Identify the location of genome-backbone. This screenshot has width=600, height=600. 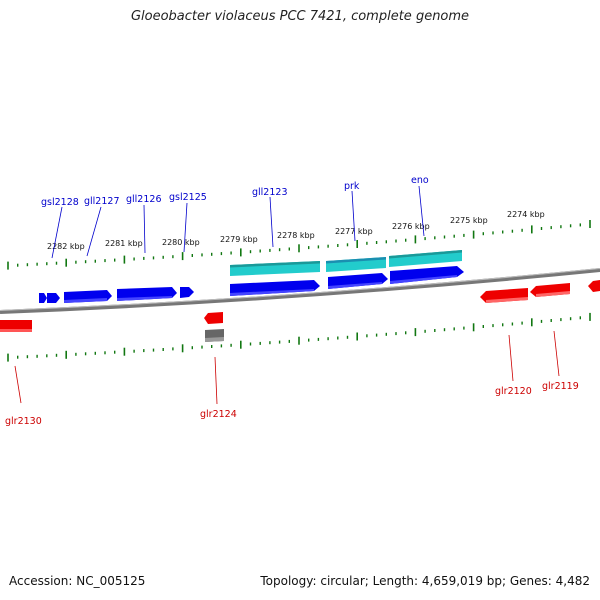
(300, 291).